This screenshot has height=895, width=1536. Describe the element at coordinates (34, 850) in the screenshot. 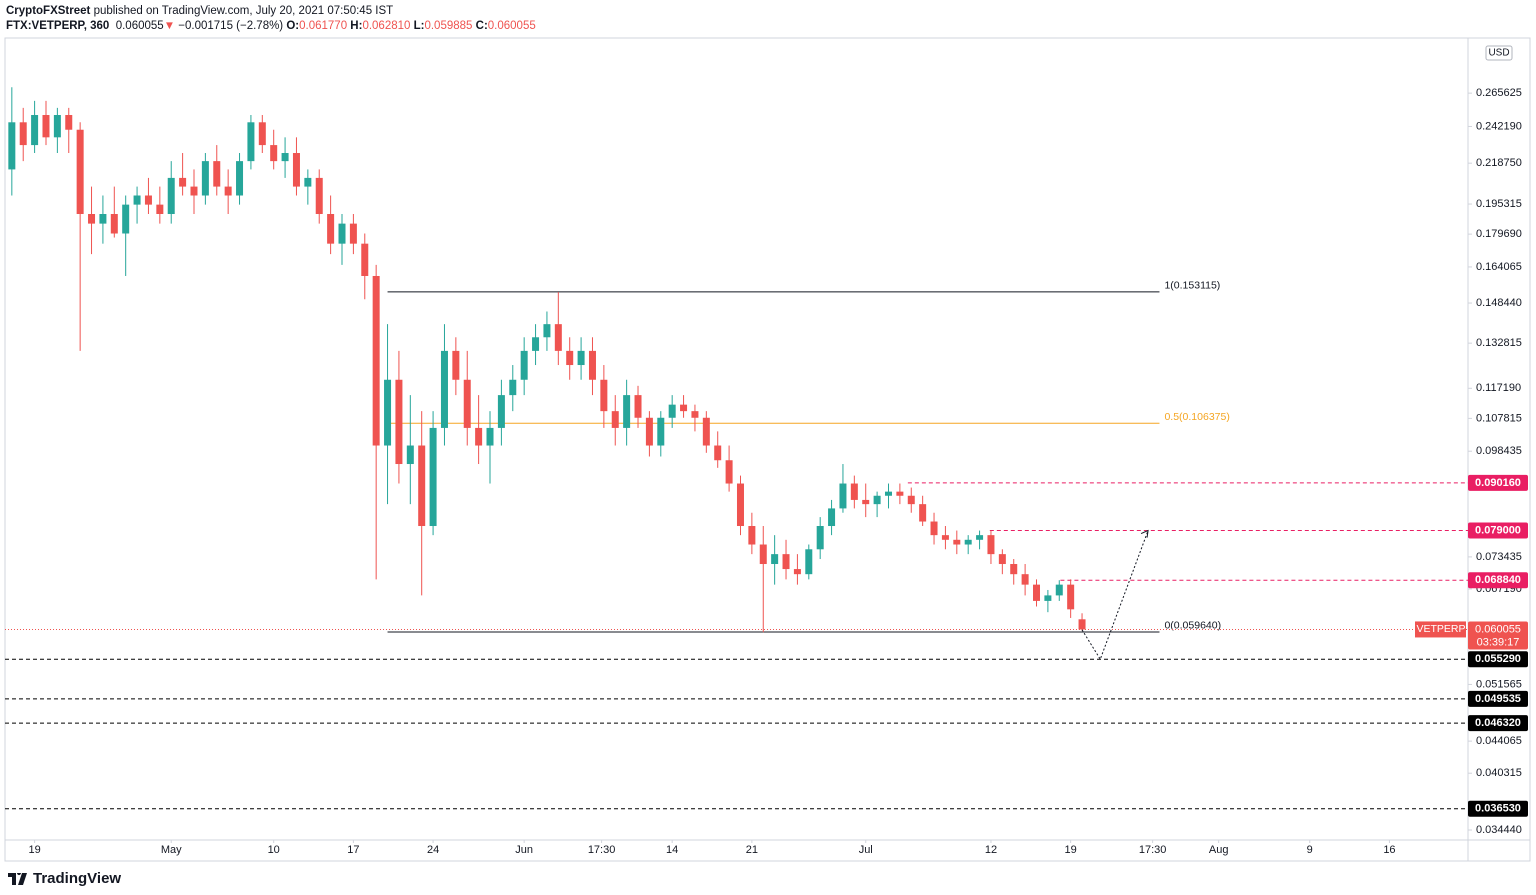

I see `x-tick-label: 19` at that location.